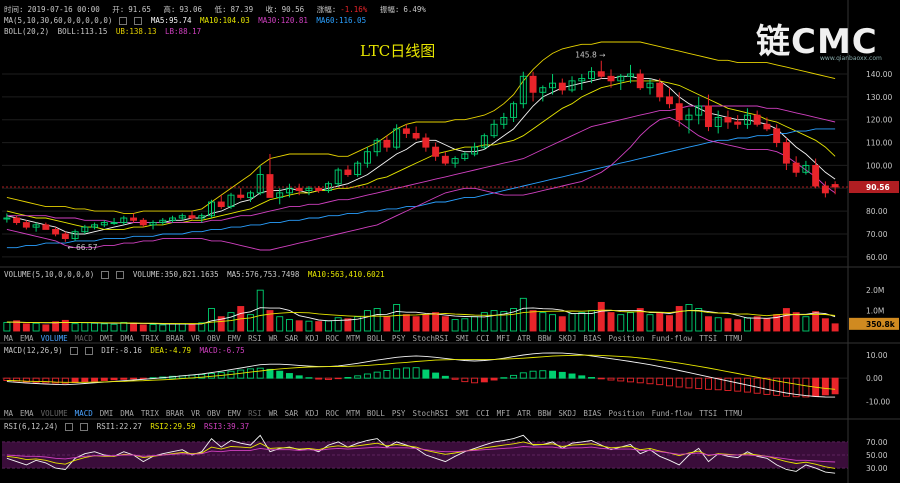  What do you see at coordinates (118, 9) in the screenshot?
I see `open-label: 开:` at bounding box center [118, 9].